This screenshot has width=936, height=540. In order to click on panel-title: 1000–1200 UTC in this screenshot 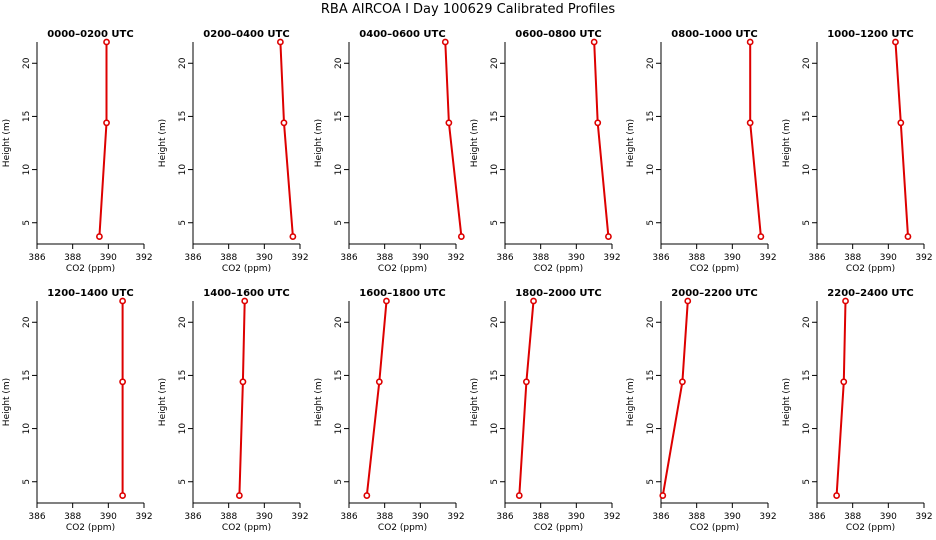, I will do `click(870, 34)`.